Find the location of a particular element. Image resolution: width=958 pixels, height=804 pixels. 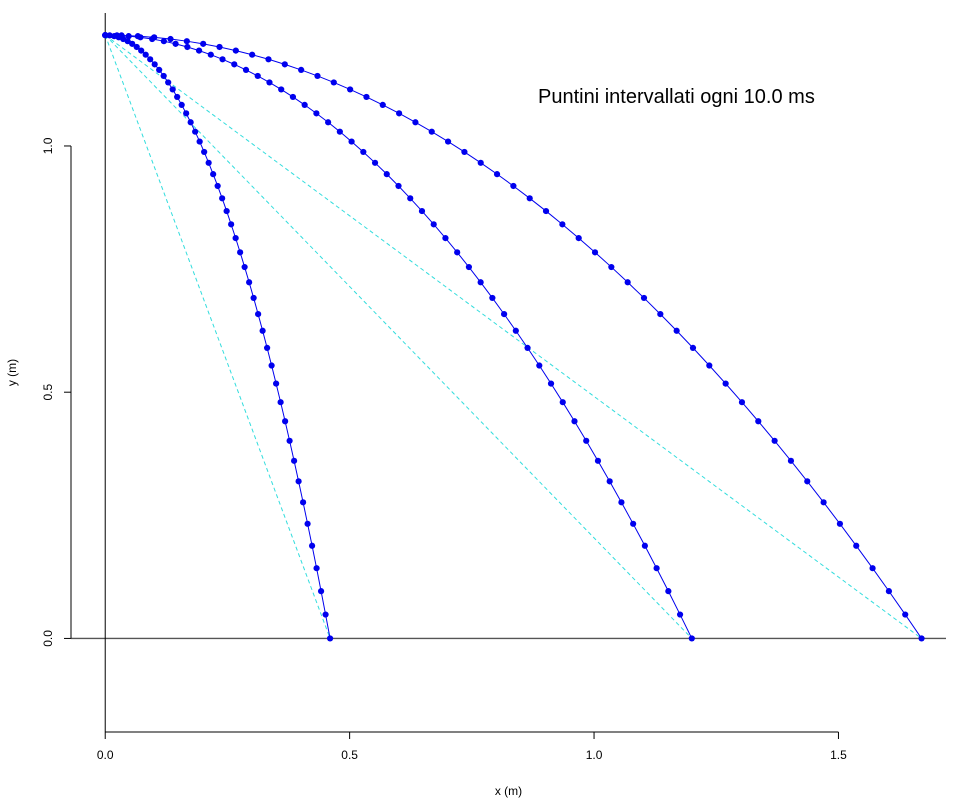

y-tick-label-1: 0.5 is located at coordinates (48, 392).